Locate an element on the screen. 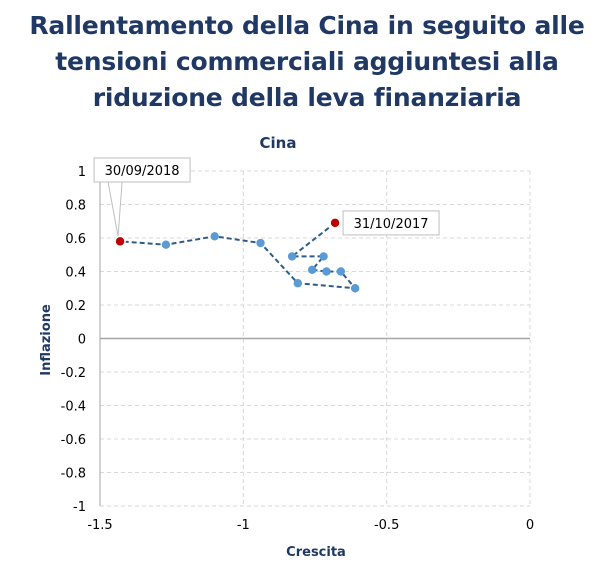 This screenshot has height=568, width=614. y-tick-label: 0.8 is located at coordinates (75, 206).